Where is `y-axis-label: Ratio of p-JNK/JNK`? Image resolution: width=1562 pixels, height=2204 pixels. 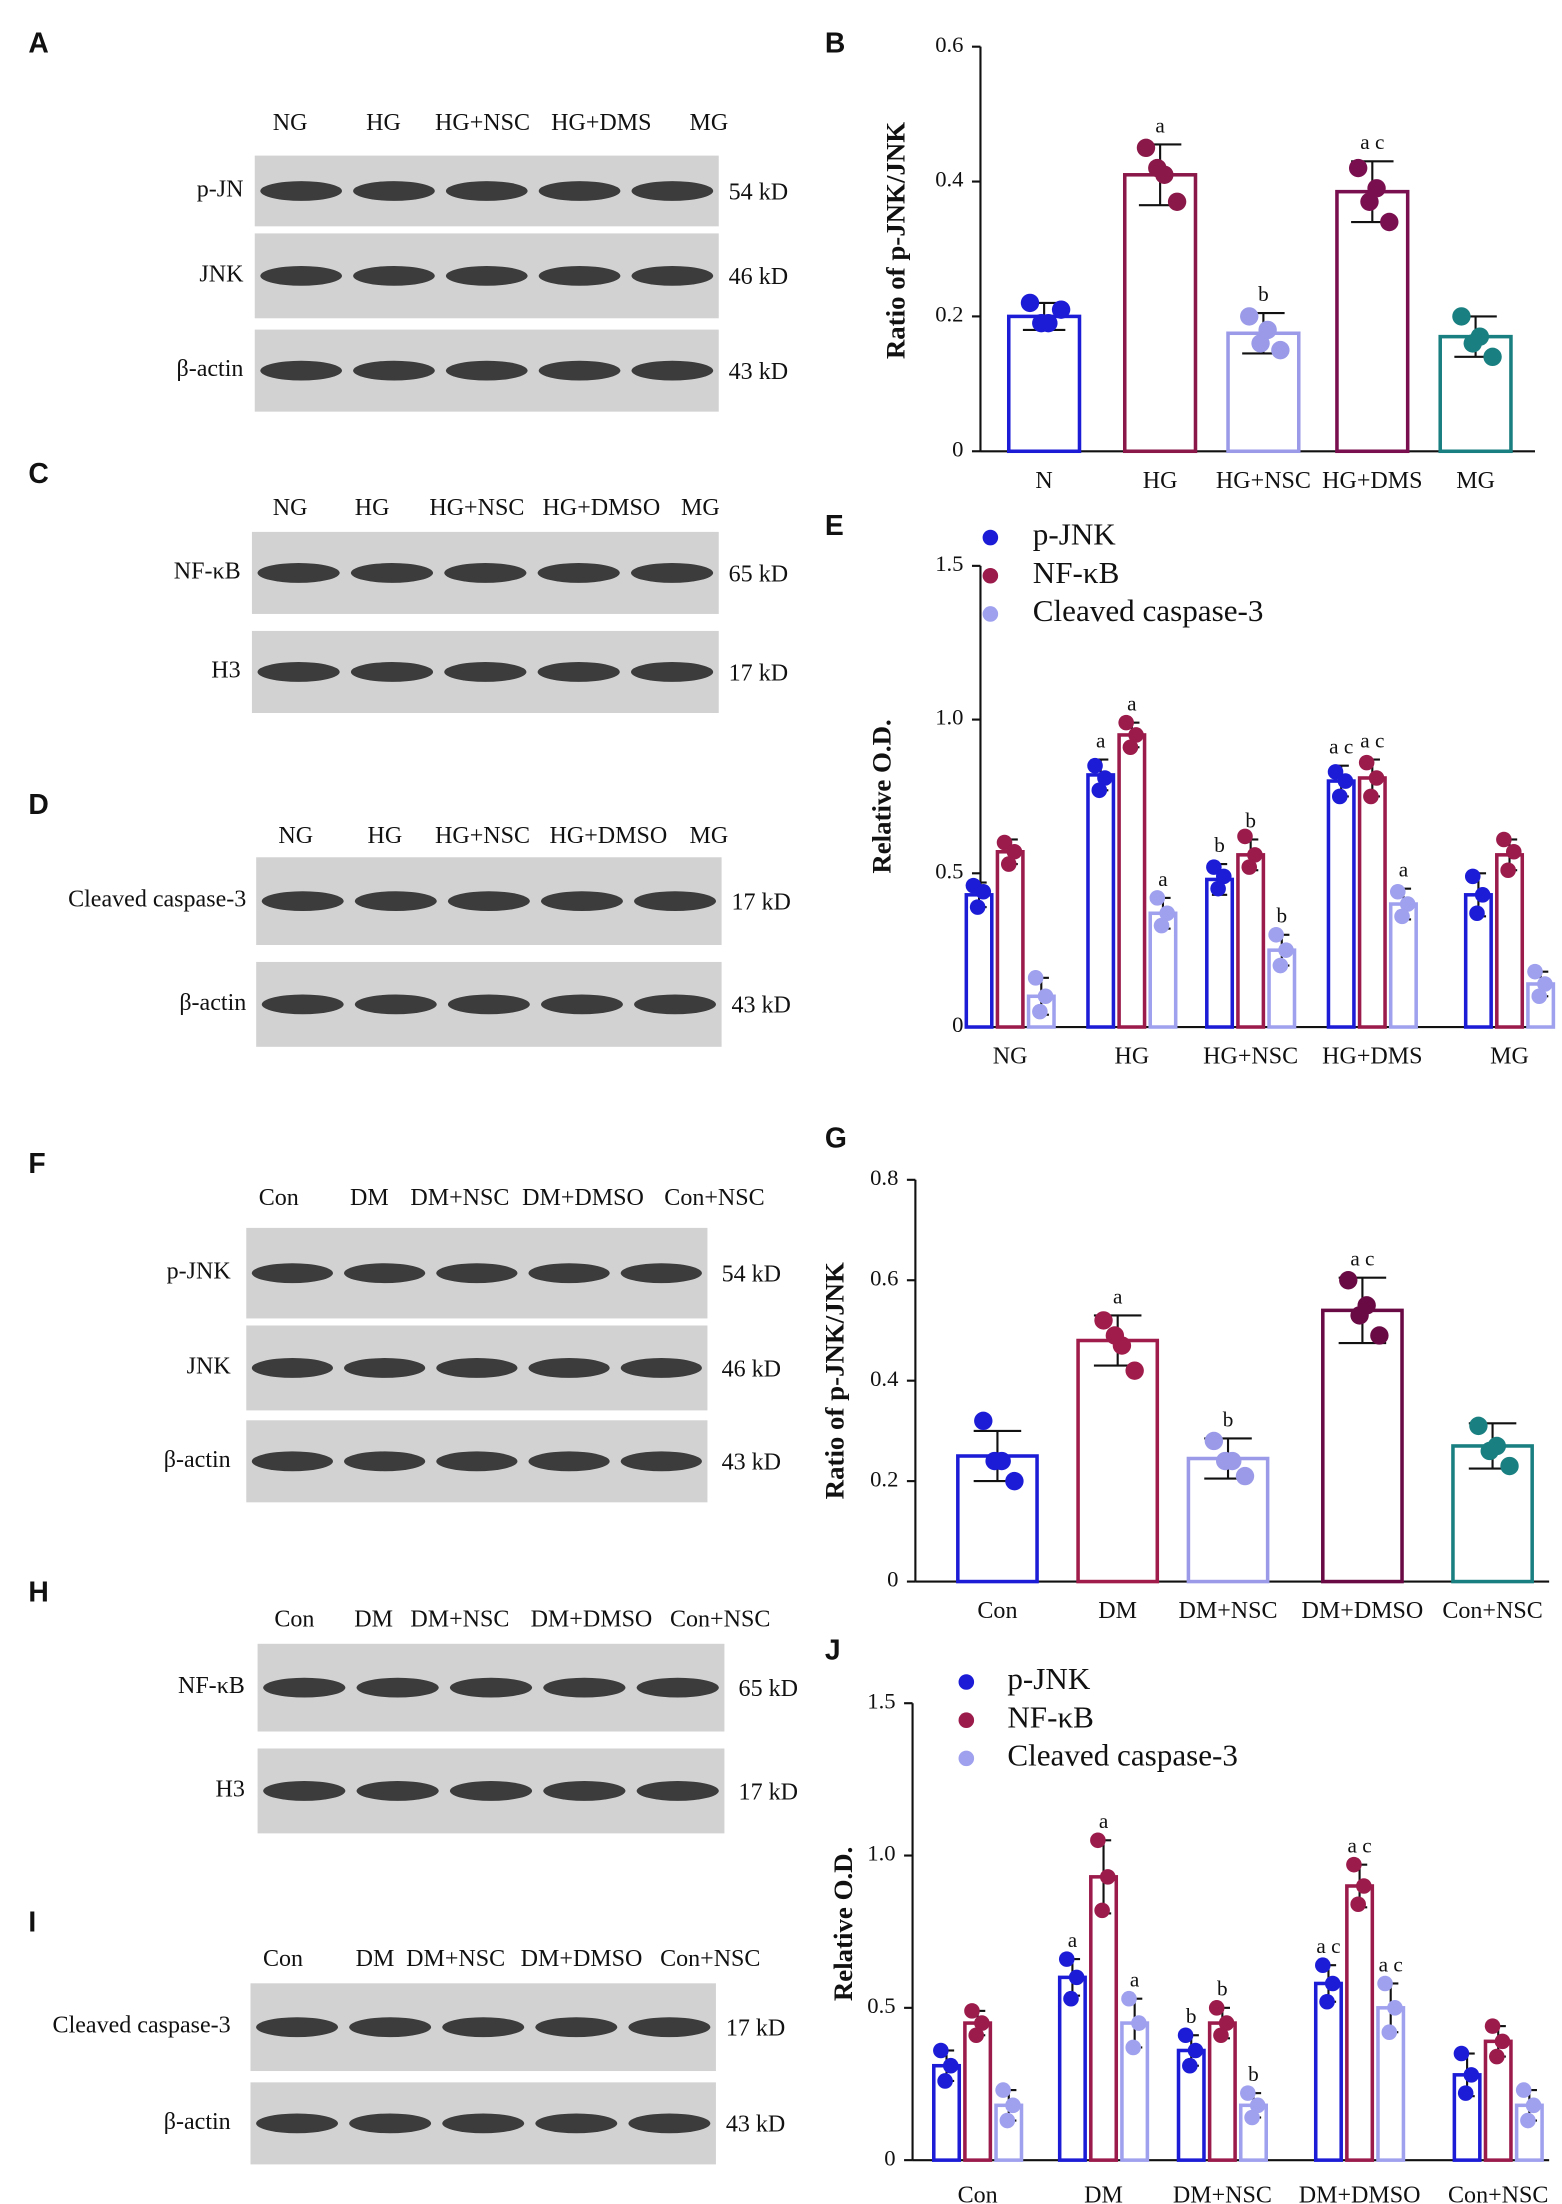
y-axis-label: Ratio of p-JNK/JNK is located at coordinates (896, 240).